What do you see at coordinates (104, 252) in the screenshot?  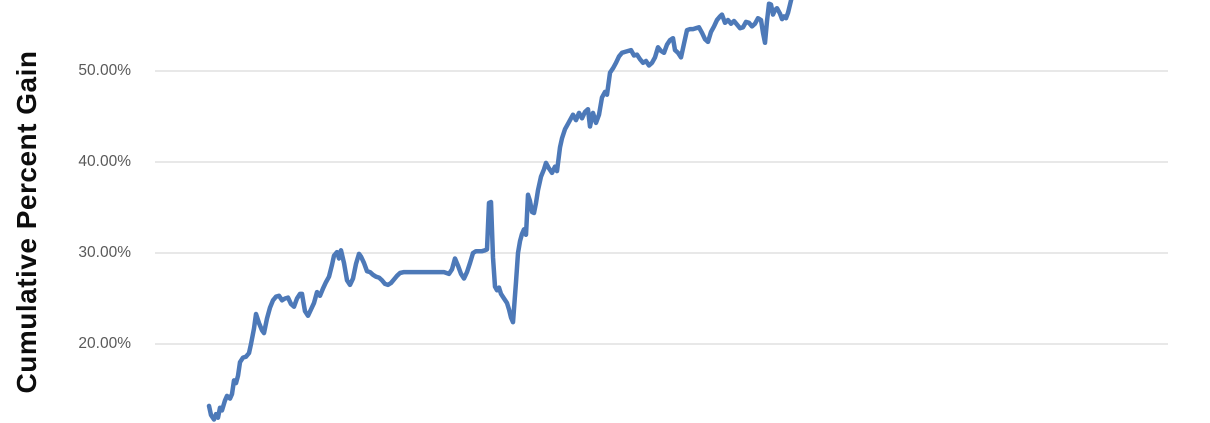 I see `y-tick-label: 30.00%` at bounding box center [104, 252].